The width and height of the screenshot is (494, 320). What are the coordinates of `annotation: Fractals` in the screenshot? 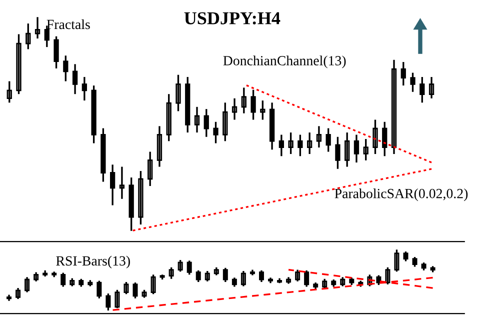 It's located at (68, 24).